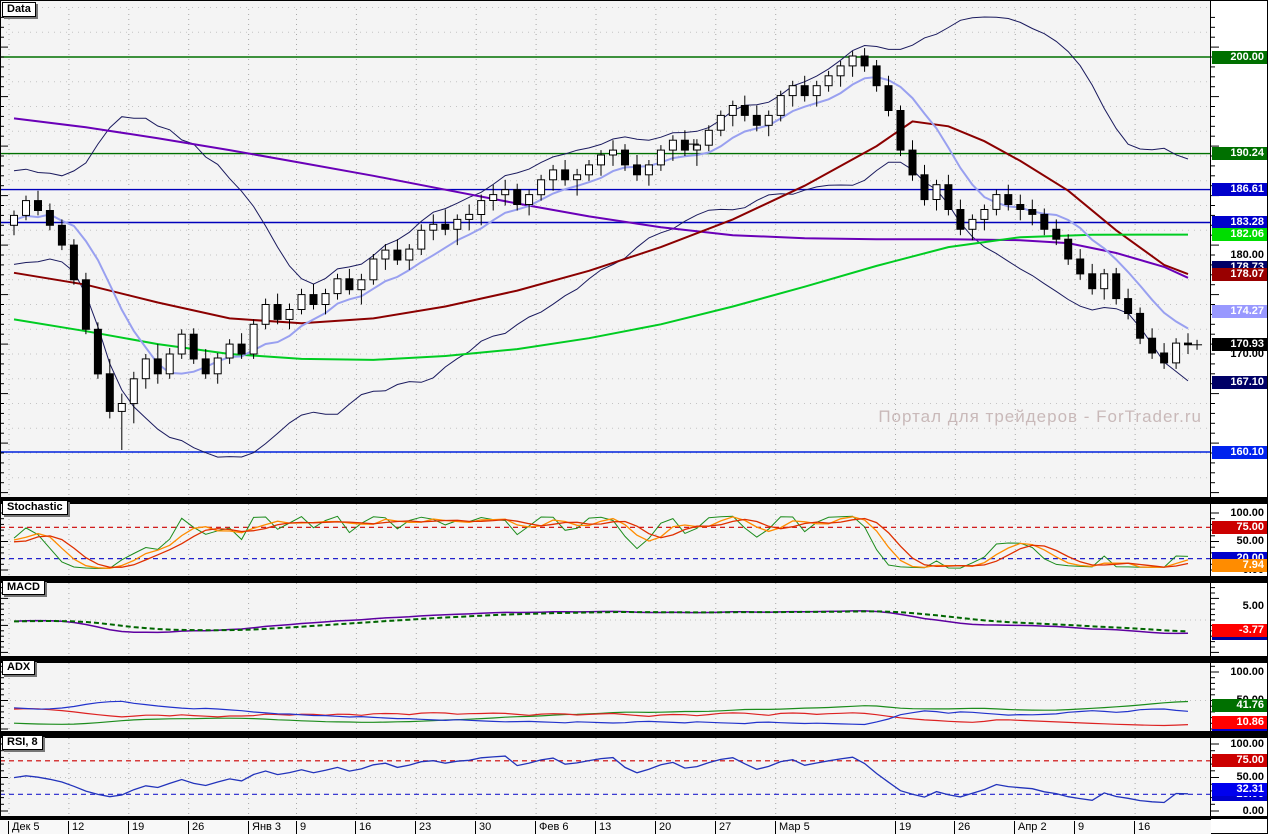  What do you see at coordinates (1040, 416) in the screenshot?
I see `watermark-text: Портал для трейдеров - ForTrader.ru` at bounding box center [1040, 416].